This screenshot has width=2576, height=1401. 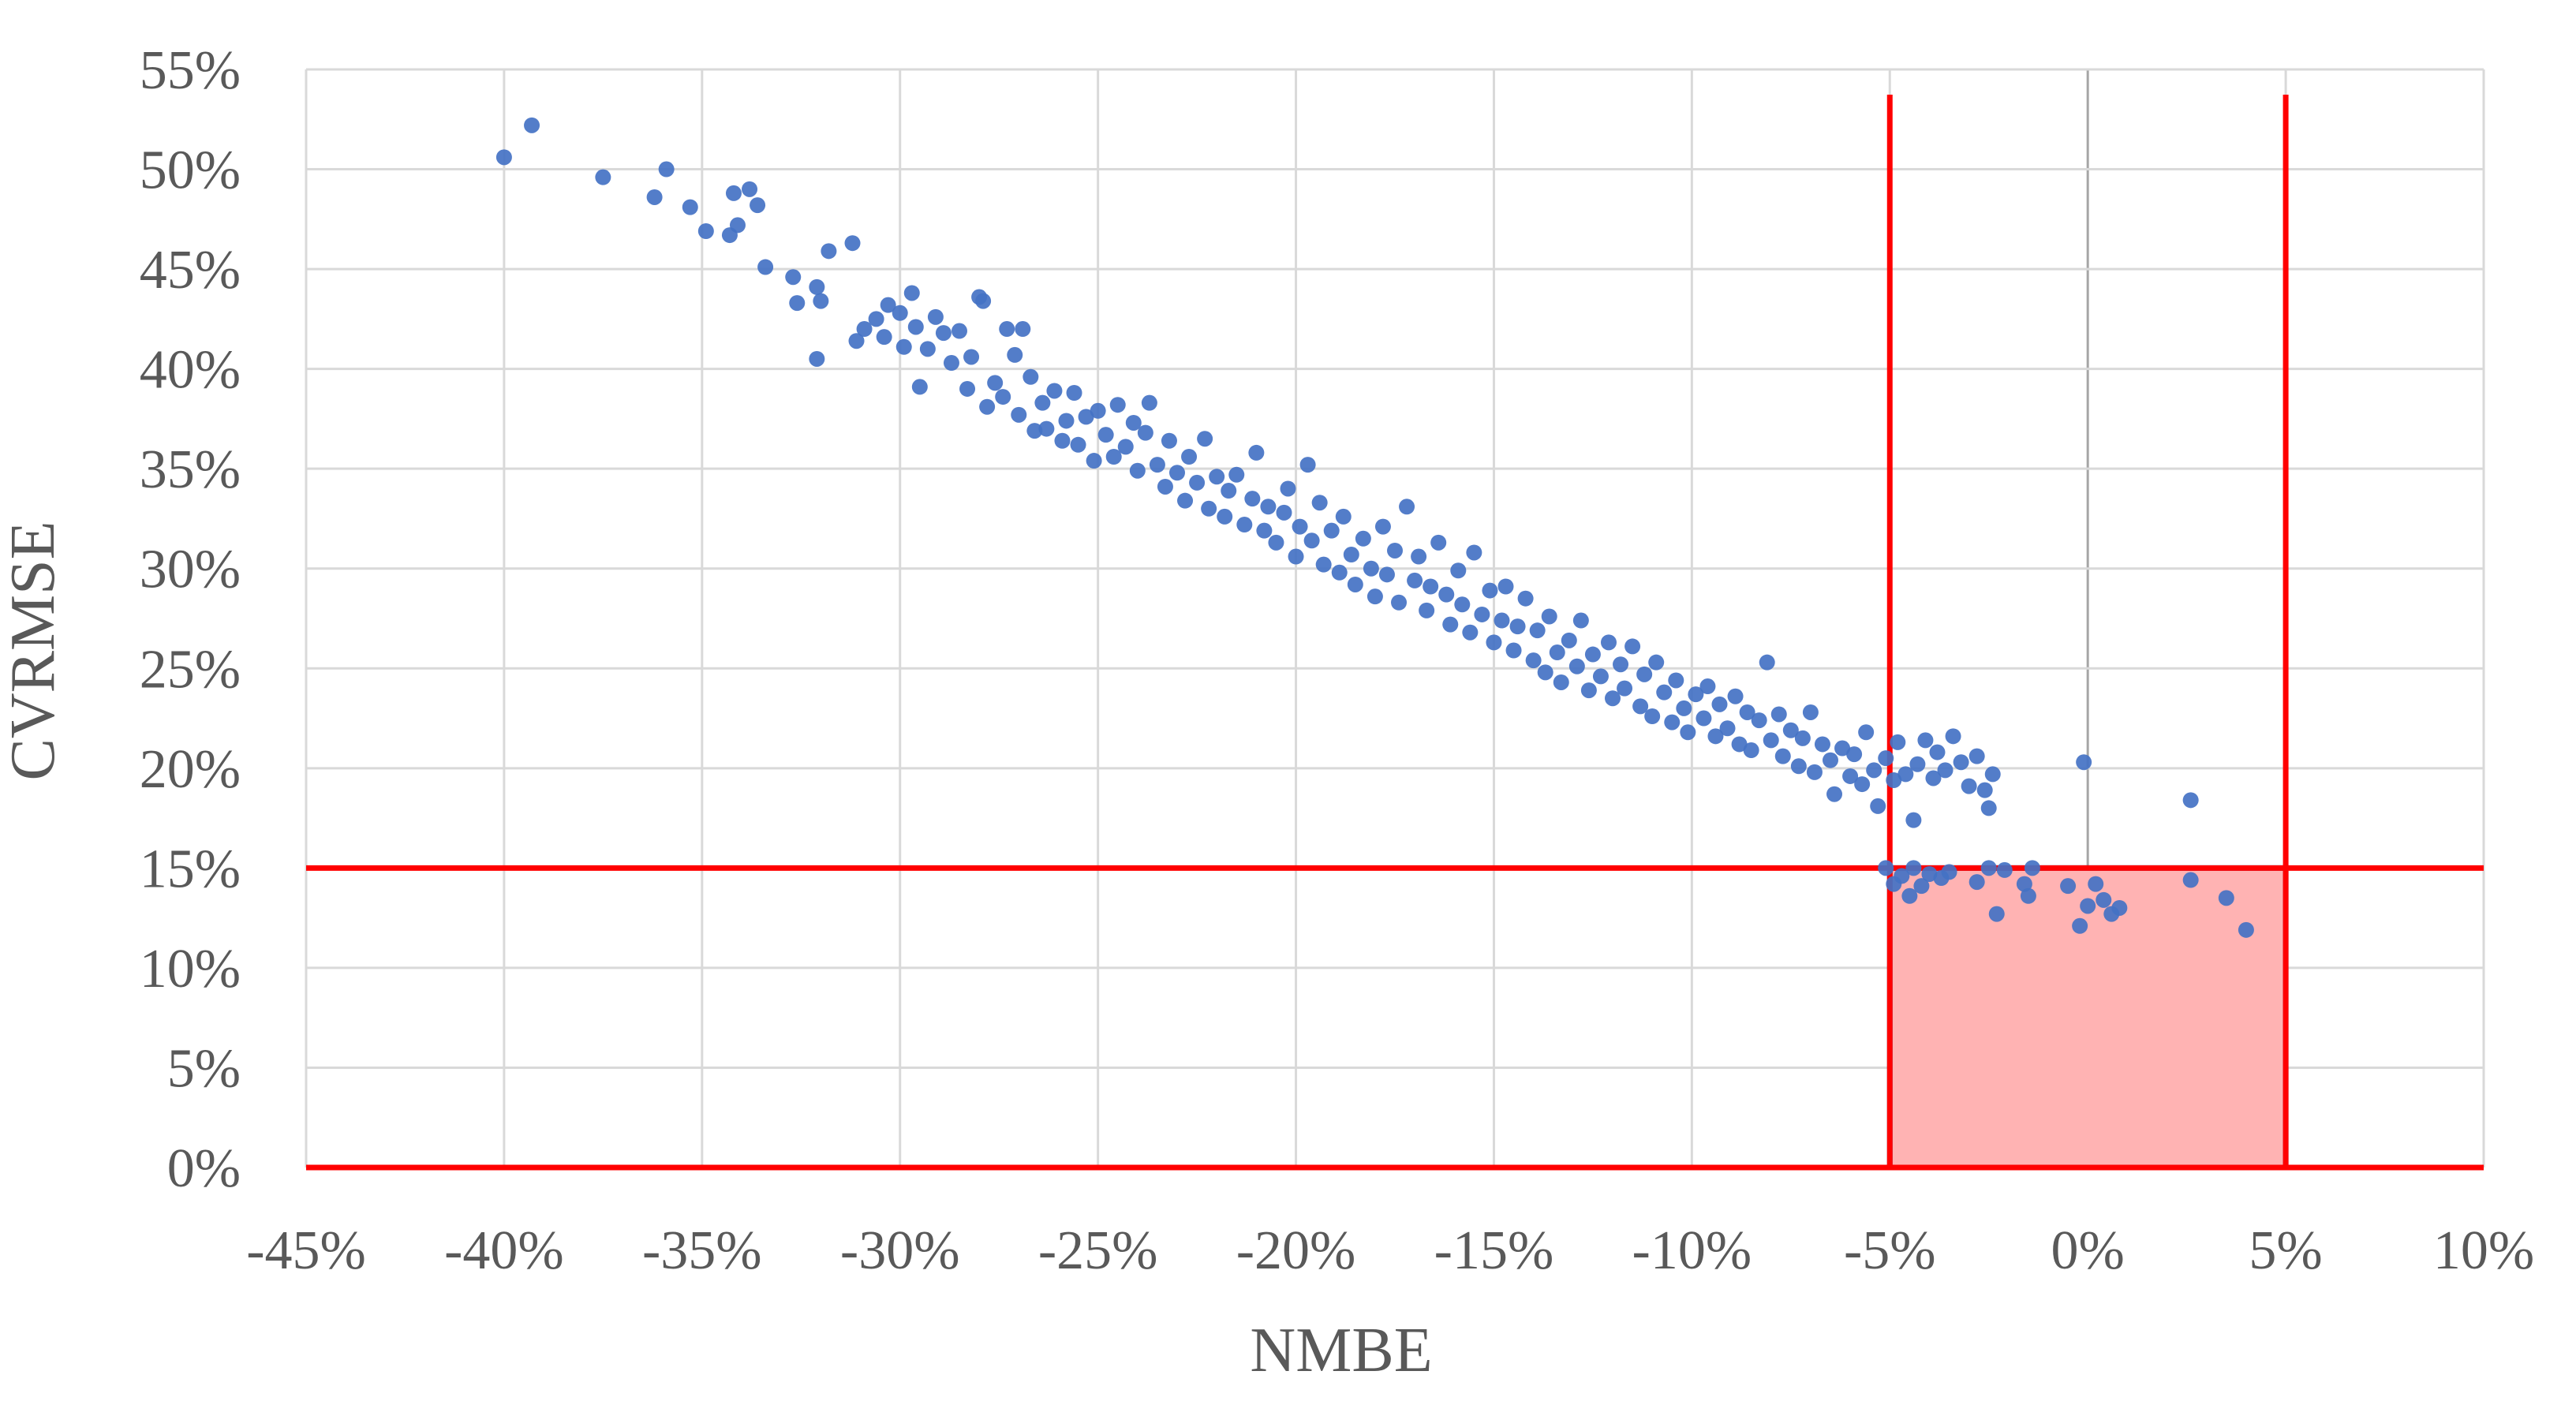 I want to click on y-axis-title: CVRMSE, so click(x=34, y=651).